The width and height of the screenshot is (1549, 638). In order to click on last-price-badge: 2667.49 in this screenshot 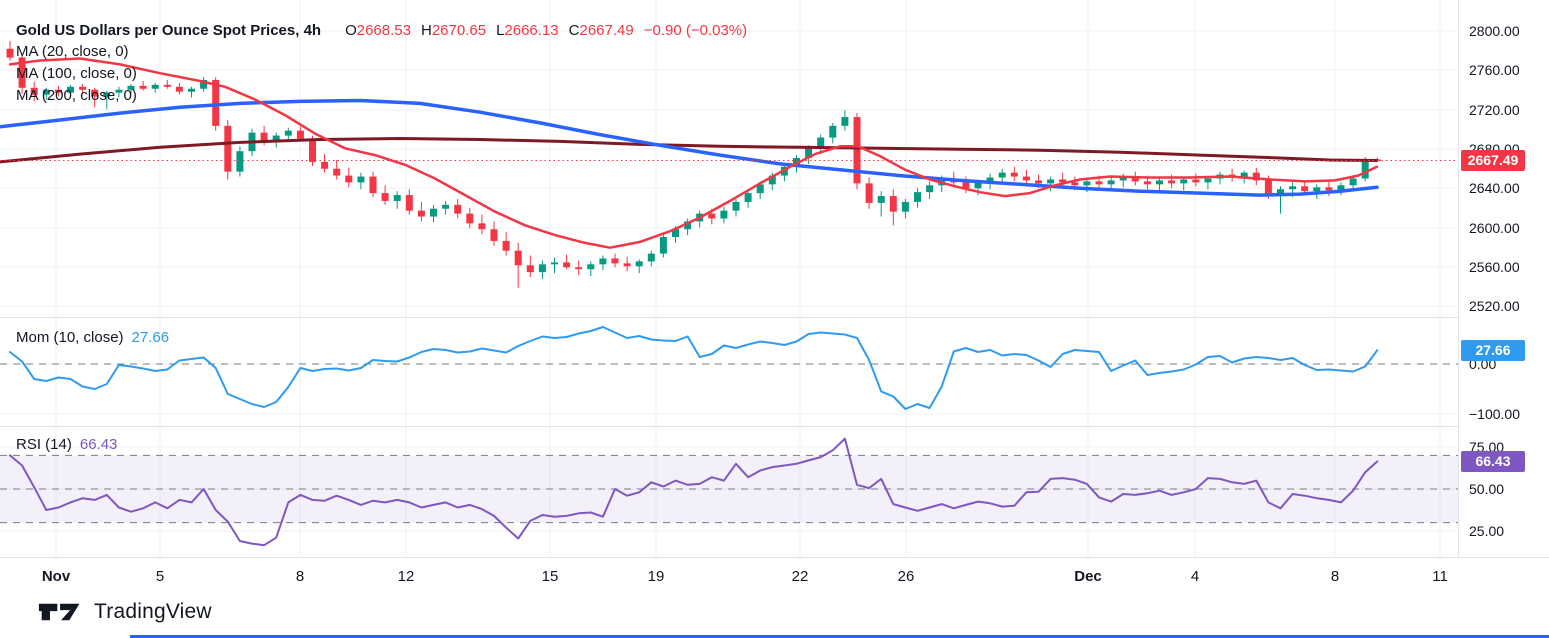, I will do `click(1493, 160)`.